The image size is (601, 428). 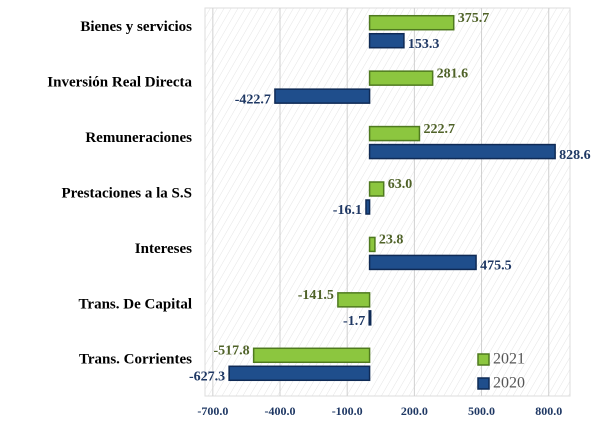 What do you see at coordinates (509, 383) in the screenshot?
I see `legend-label: 2020` at bounding box center [509, 383].